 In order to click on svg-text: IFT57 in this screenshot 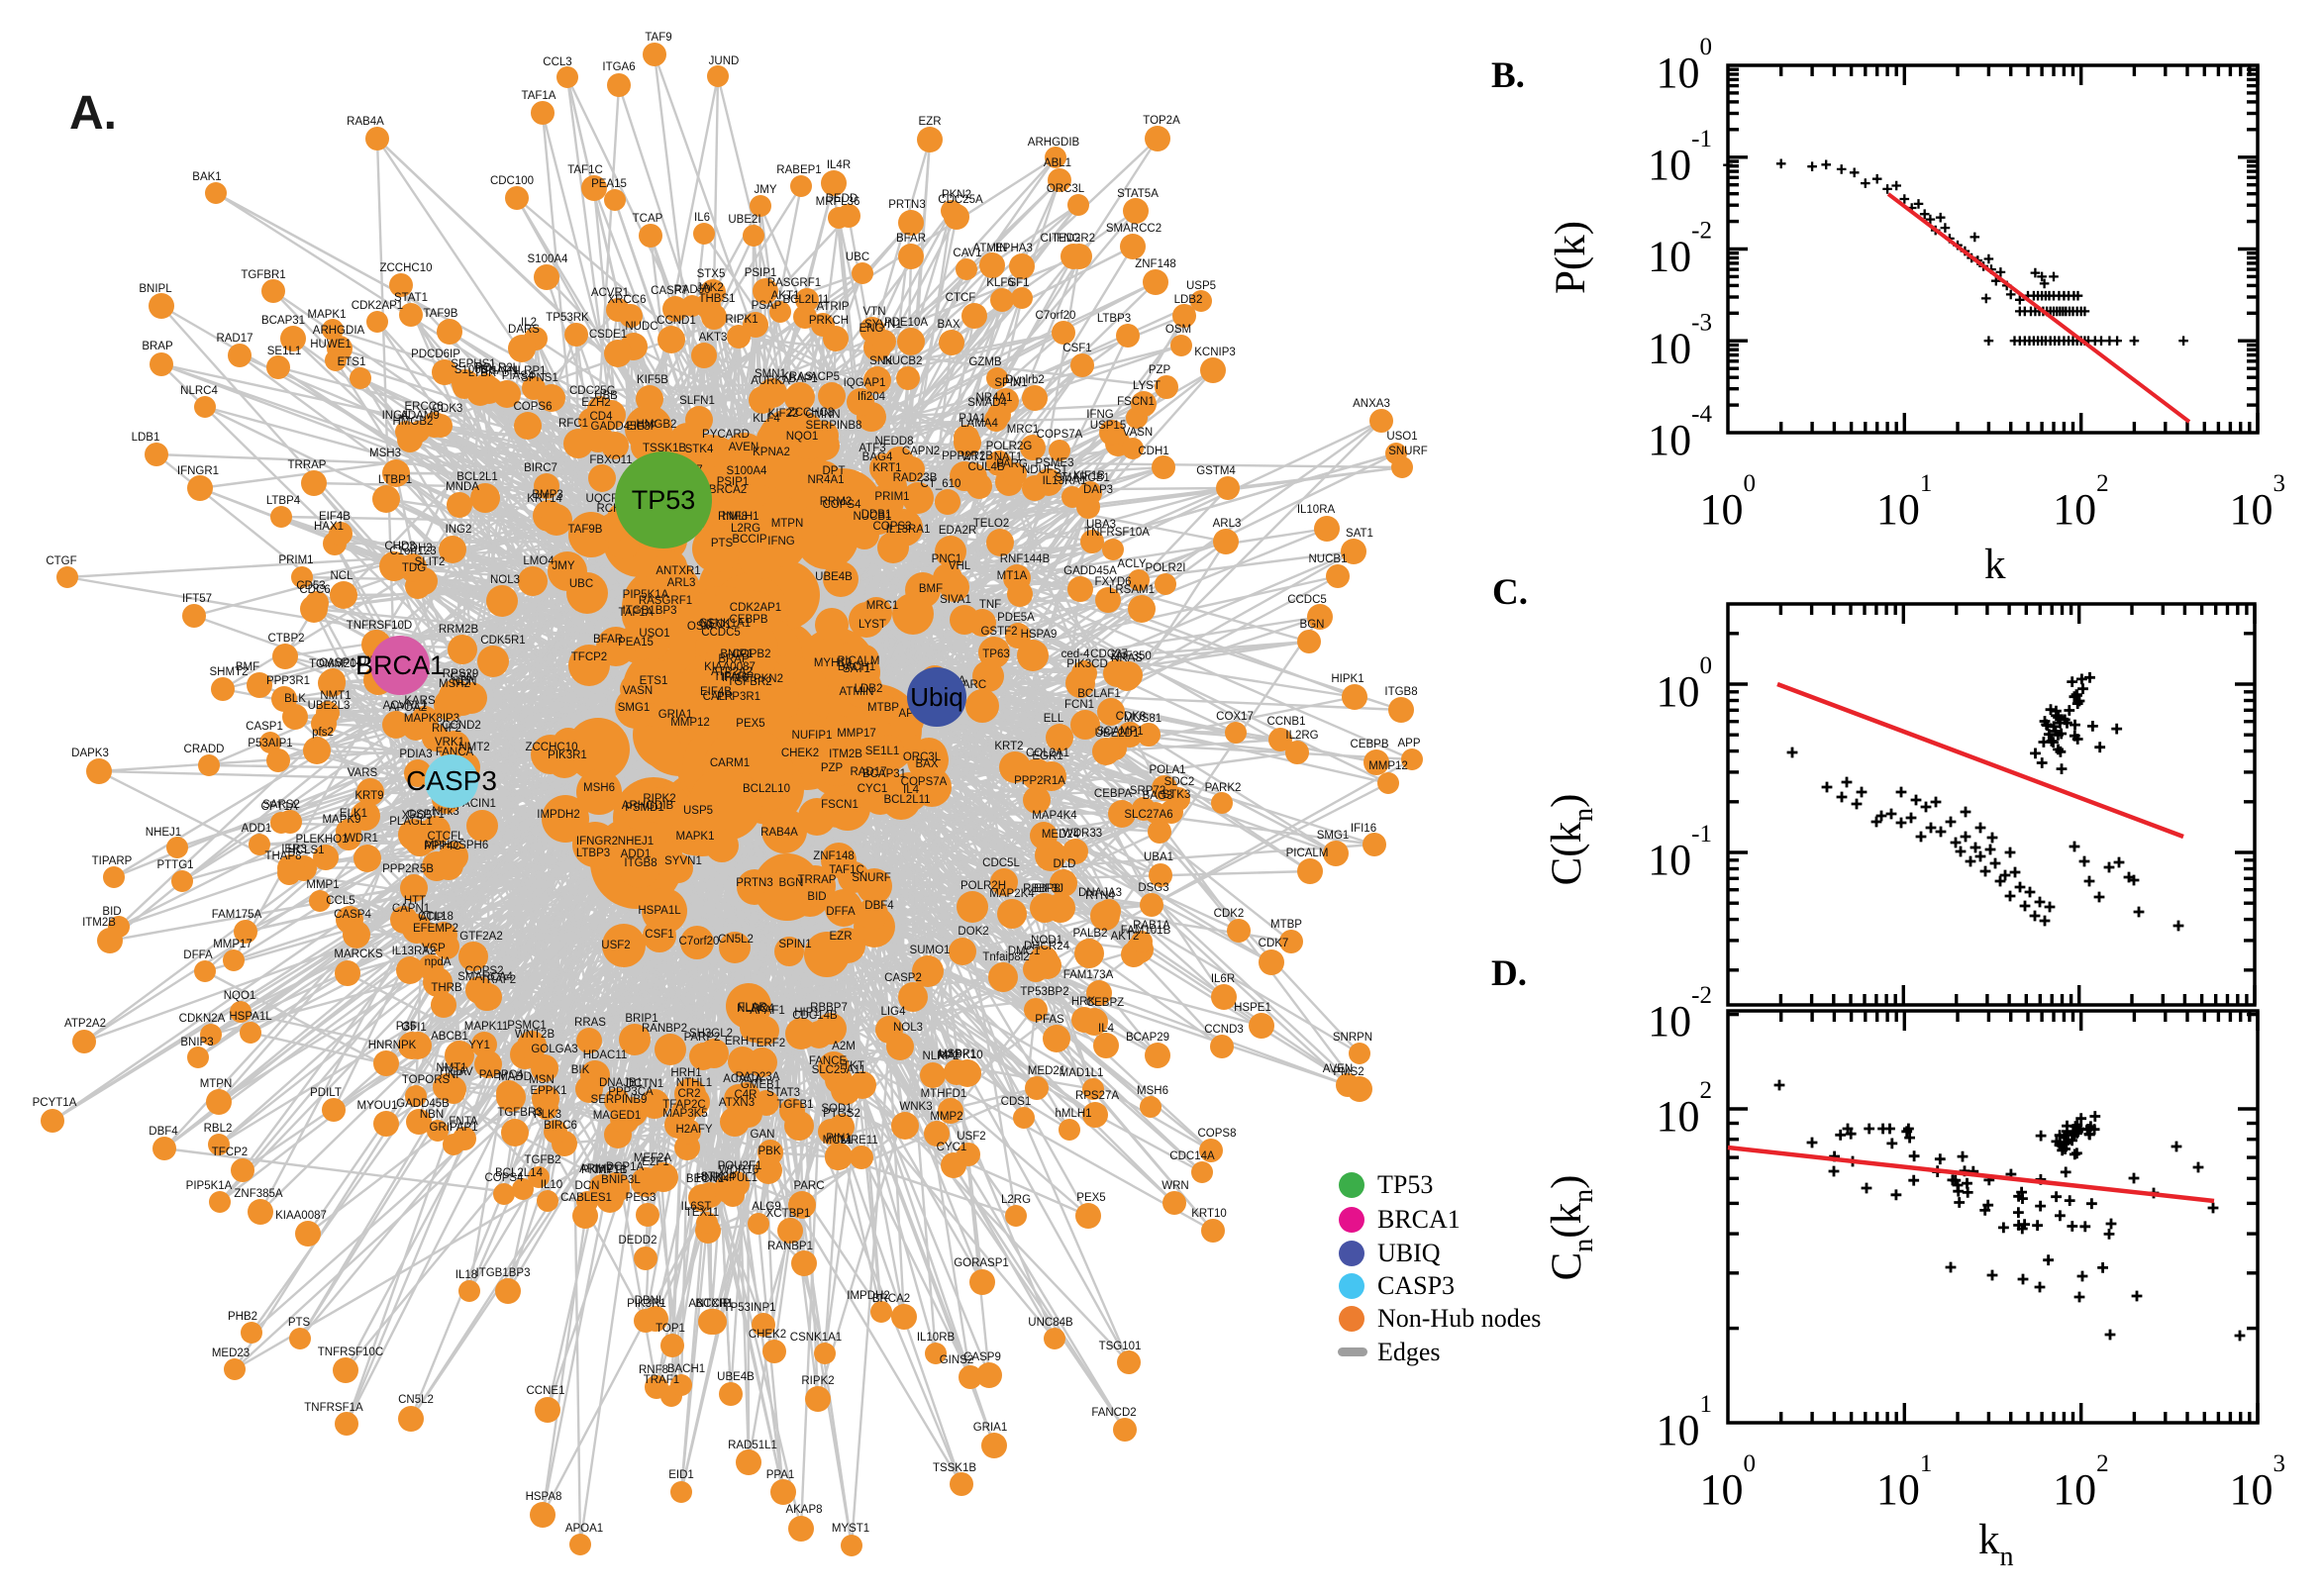, I will do `click(197, 599)`.